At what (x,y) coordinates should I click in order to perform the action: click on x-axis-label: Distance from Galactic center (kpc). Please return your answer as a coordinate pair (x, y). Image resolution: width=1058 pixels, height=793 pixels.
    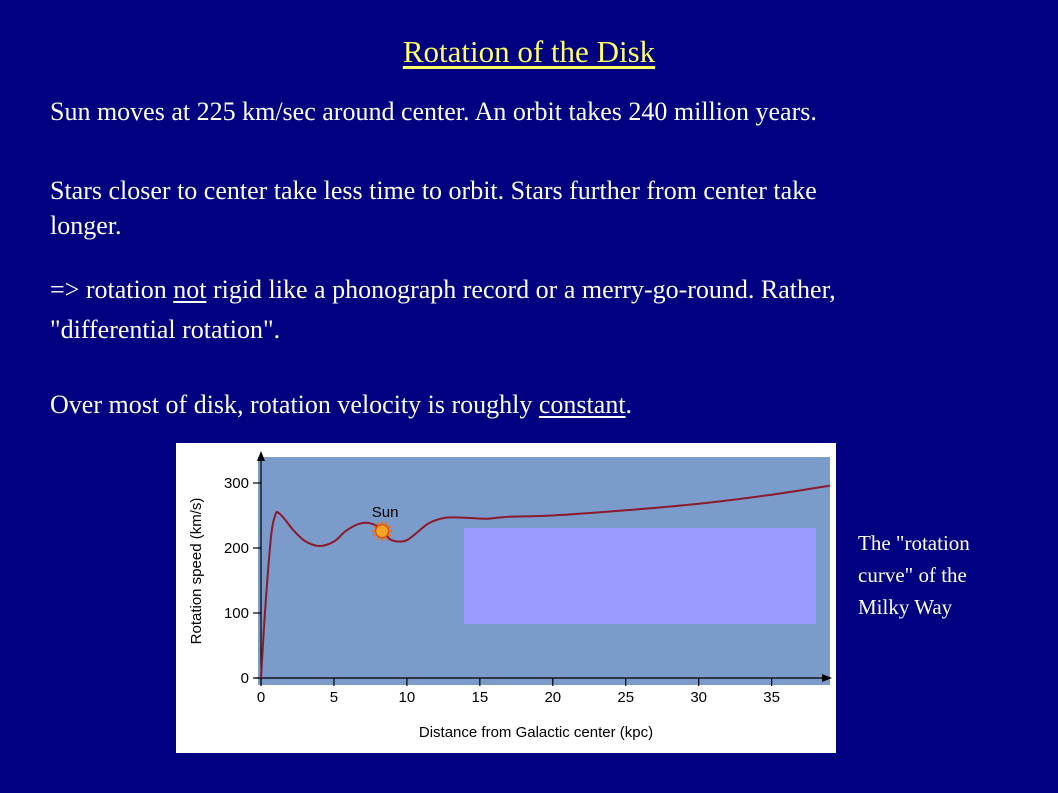
    Looking at the image, I should click on (536, 732).